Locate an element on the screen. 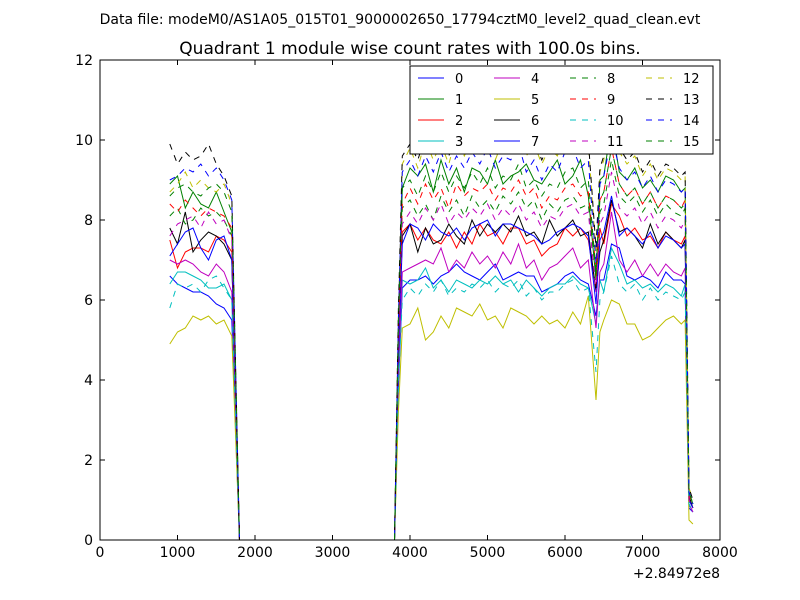  y-tick-label: 6 is located at coordinates (88, 301).